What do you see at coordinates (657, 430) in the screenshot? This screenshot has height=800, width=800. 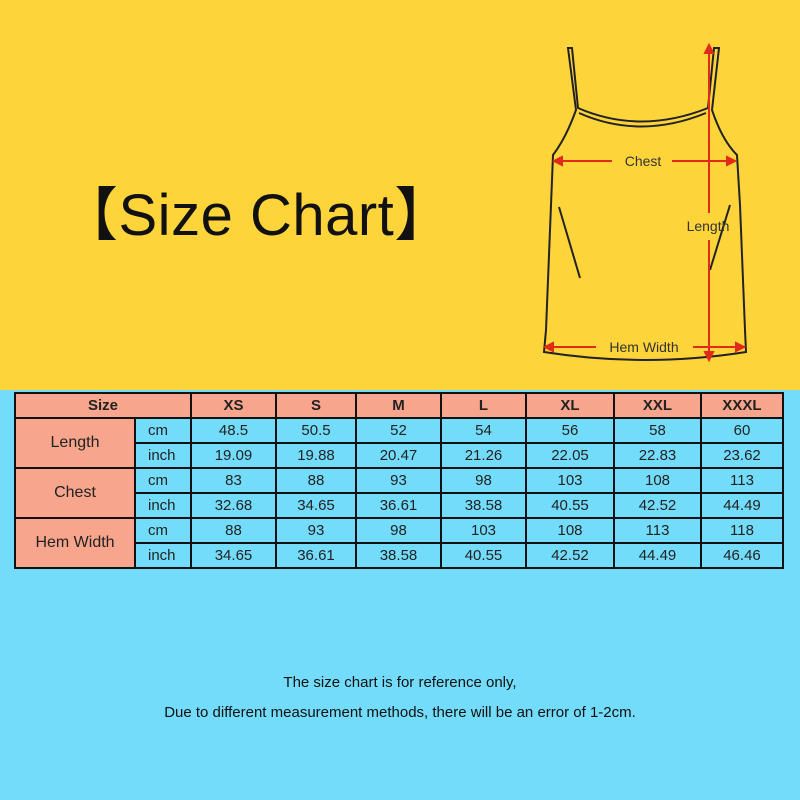 I see `table-cell: 58` at bounding box center [657, 430].